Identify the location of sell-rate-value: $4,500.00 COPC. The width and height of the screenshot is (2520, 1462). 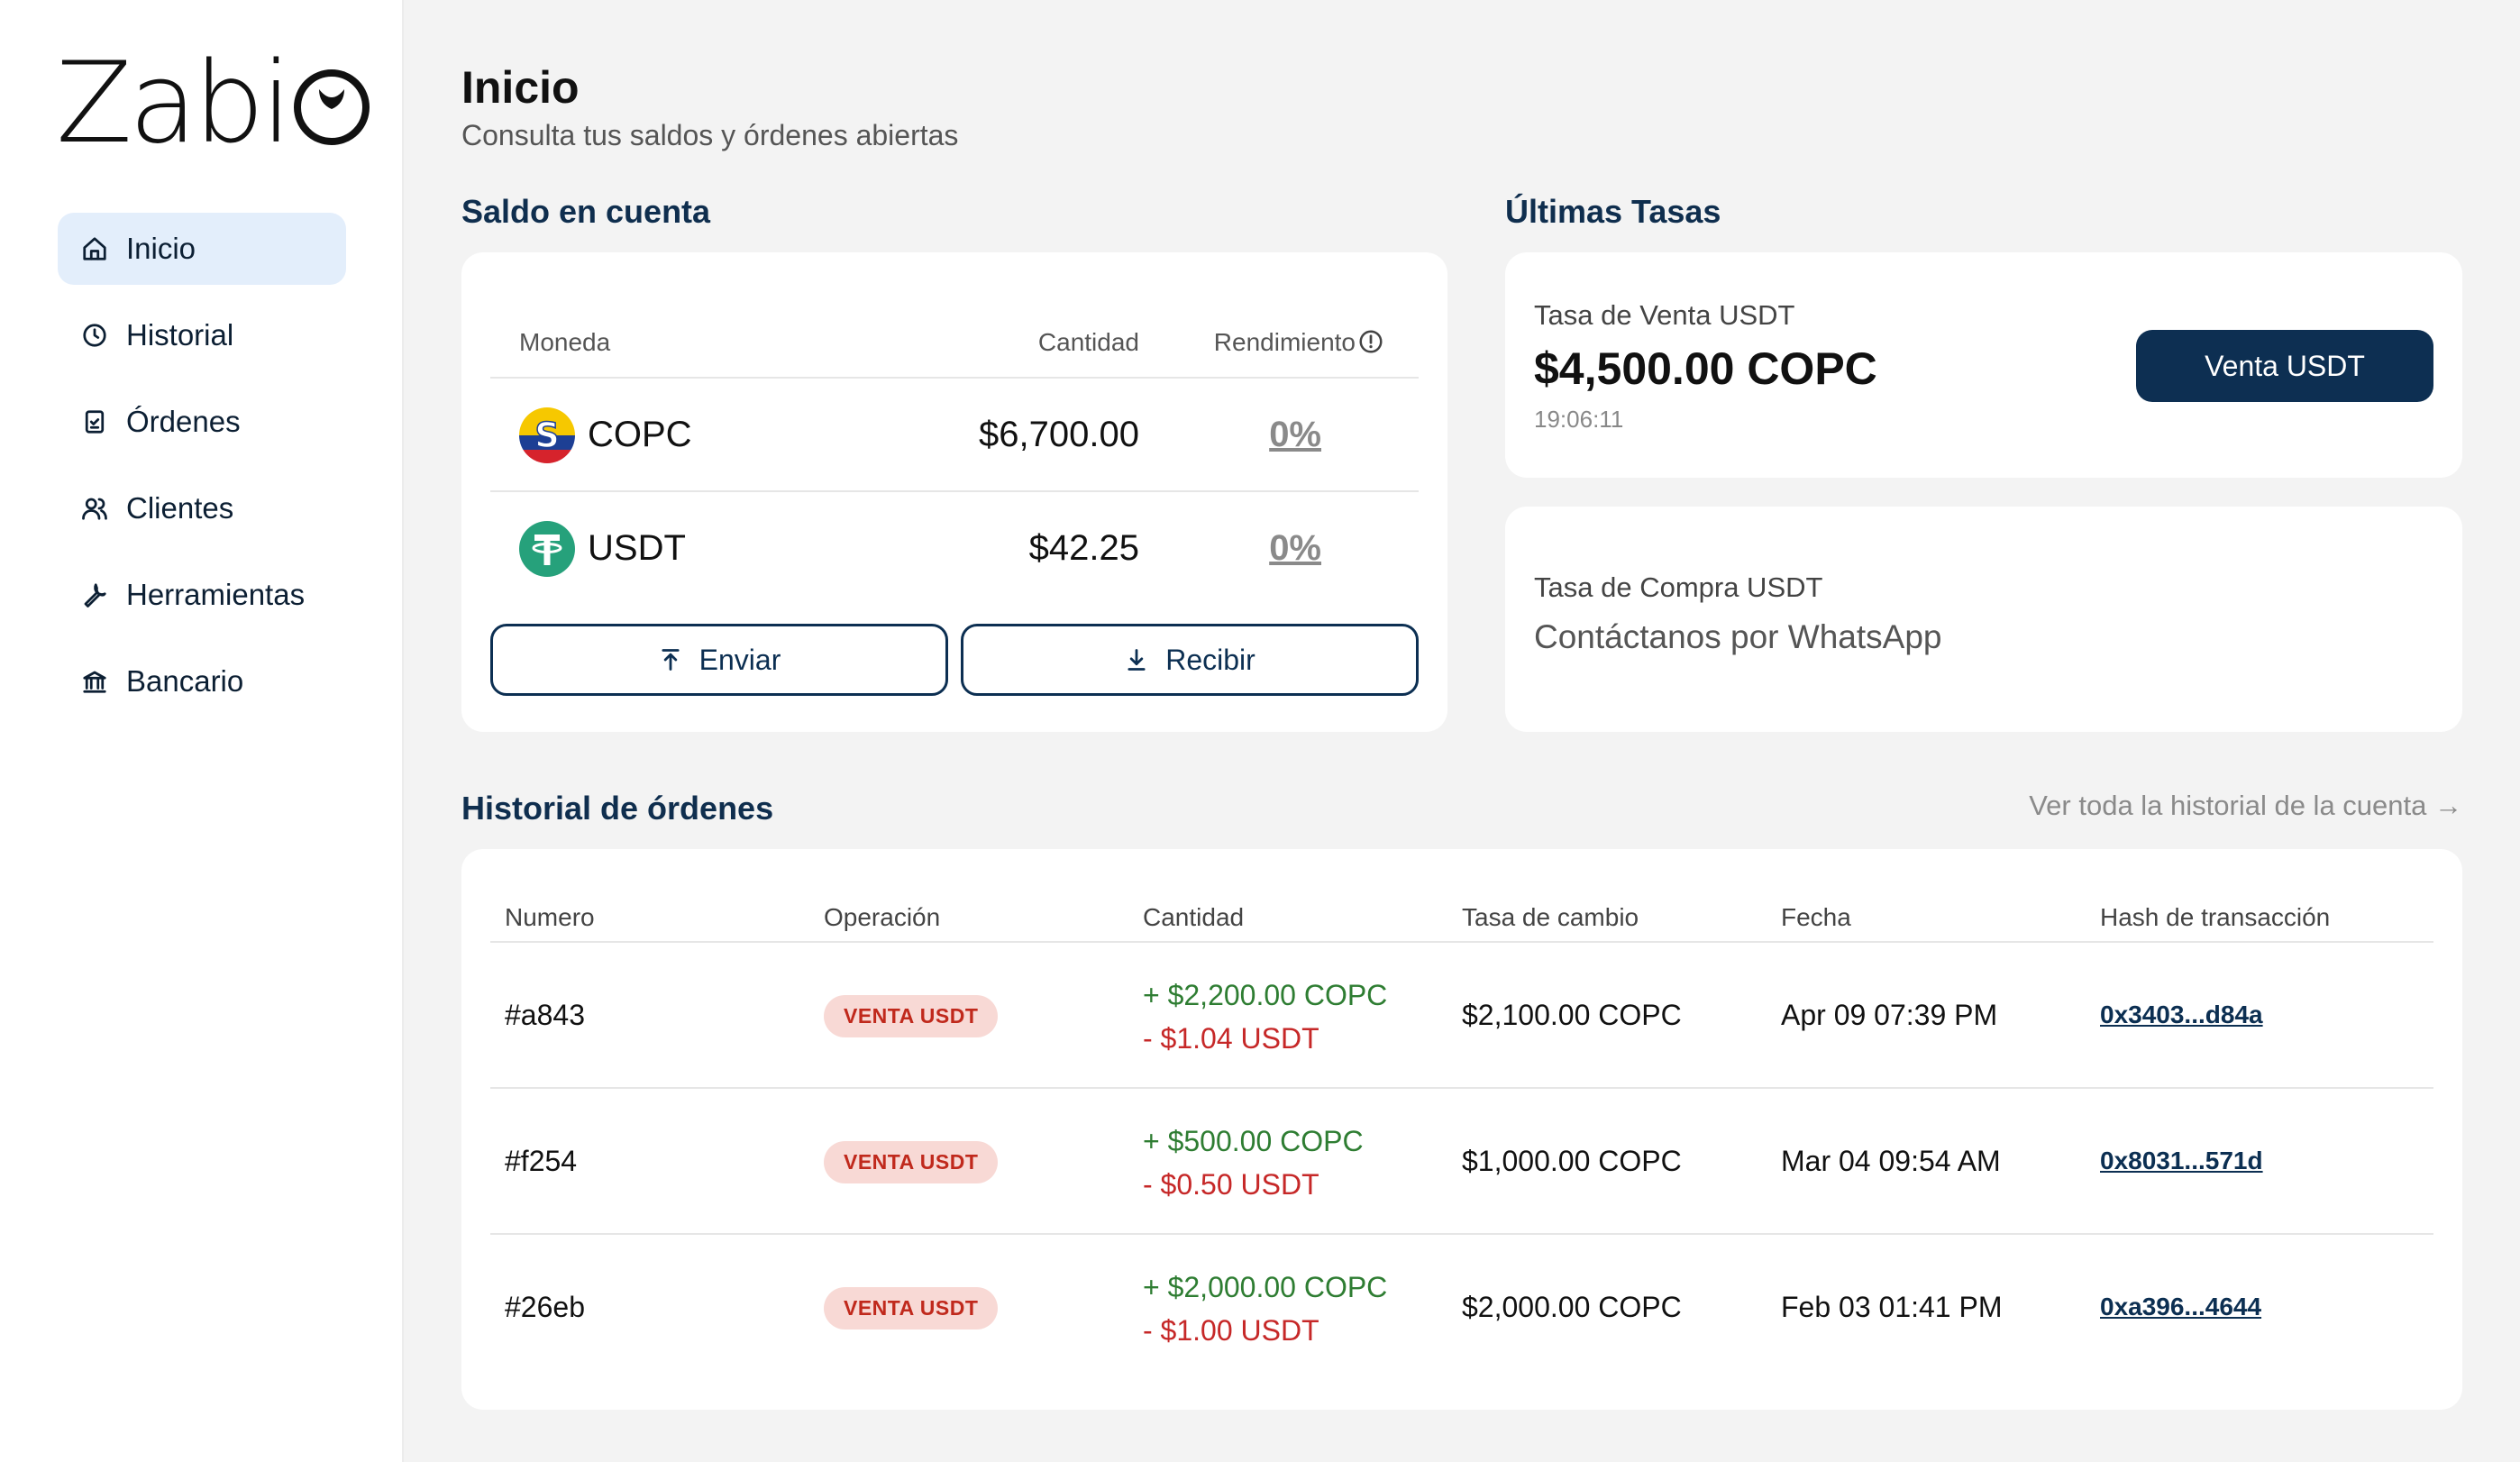
(1705, 368).